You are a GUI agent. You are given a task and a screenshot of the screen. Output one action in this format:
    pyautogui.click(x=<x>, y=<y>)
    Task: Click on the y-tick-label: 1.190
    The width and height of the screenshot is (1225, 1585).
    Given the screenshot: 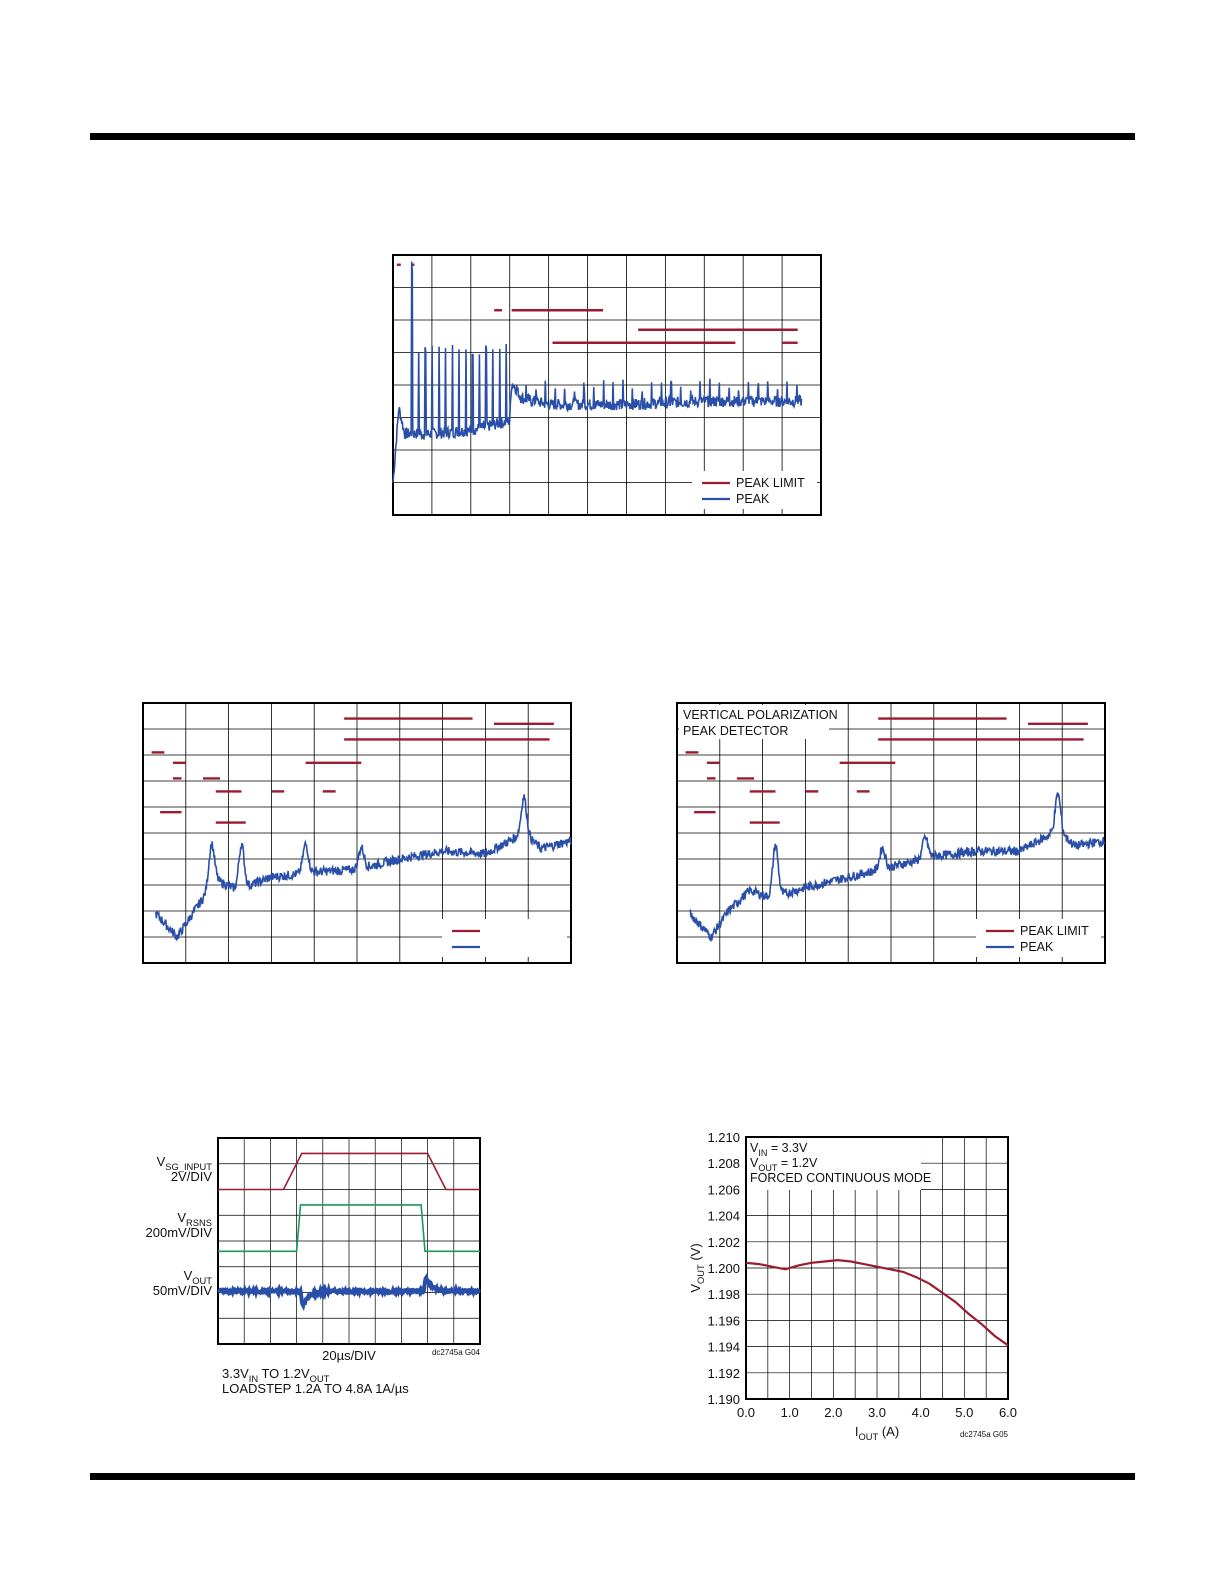 What is the action you would take?
    pyautogui.click(x=723, y=1399)
    